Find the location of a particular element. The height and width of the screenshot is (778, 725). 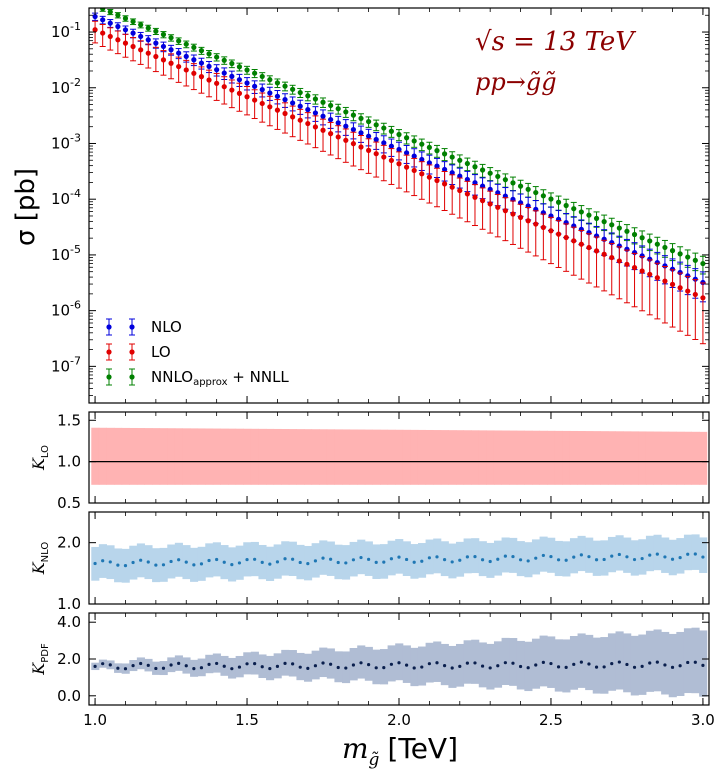

x-axis-label-symbol: m is located at coordinates (355, 748).